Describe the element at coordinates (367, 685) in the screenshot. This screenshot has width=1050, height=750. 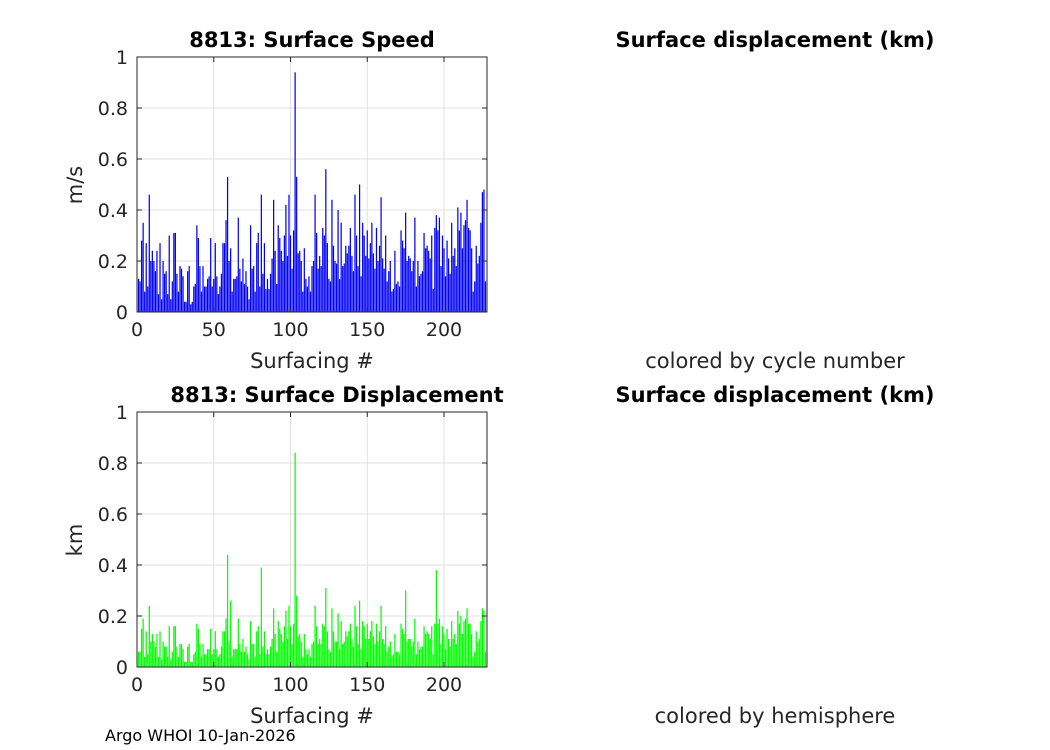
I see `displacement-chart-xtick-label: 150` at that location.